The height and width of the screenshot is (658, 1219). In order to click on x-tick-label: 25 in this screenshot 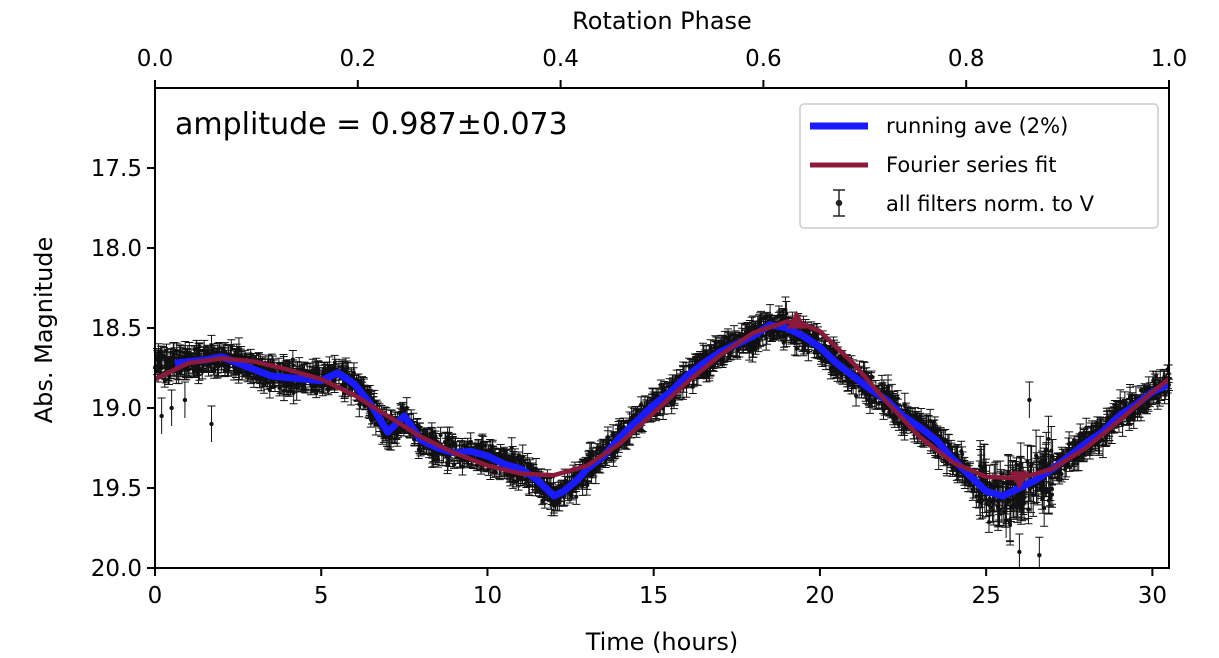, I will do `click(986, 596)`.